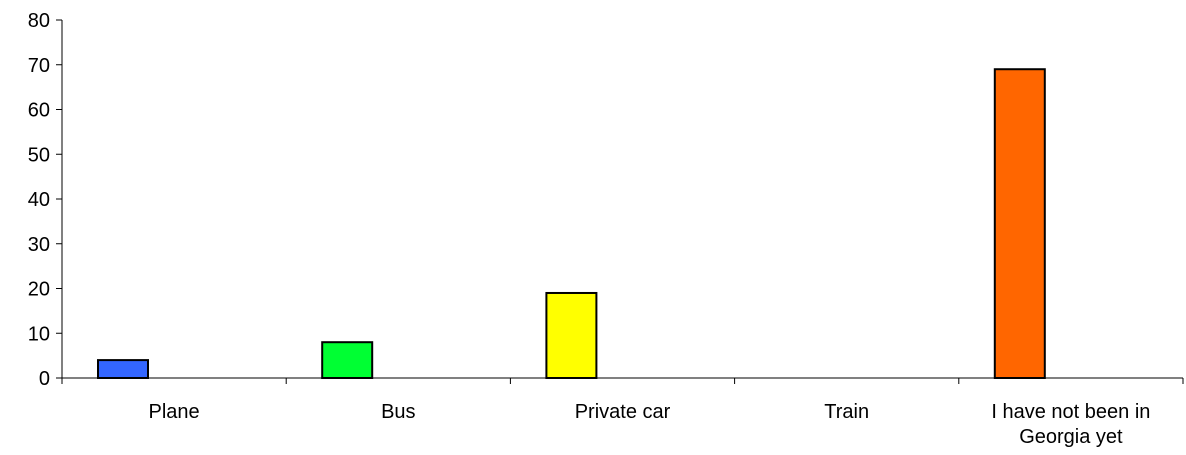  What do you see at coordinates (39, 290) in the screenshot?
I see `y-tick-label: 20` at bounding box center [39, 290].